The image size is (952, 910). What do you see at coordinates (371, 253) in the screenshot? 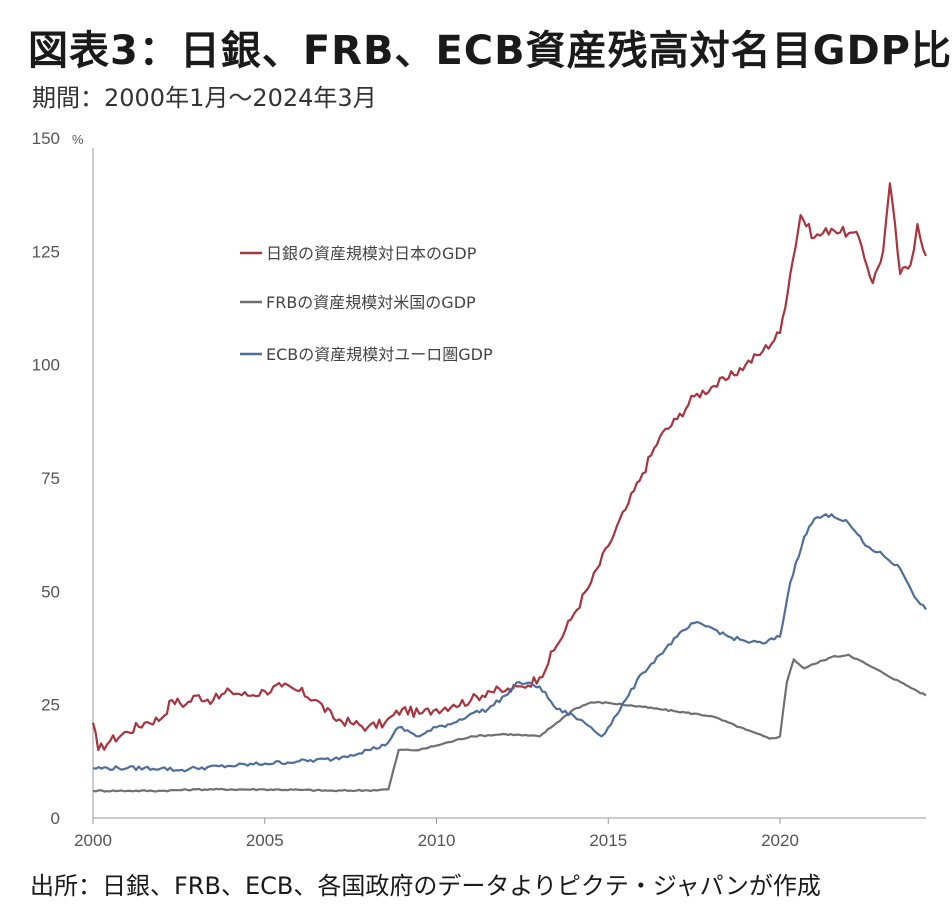
I see `legend-label-1: 日銀の資産規模対日本のGDP` at bounding box center [371, 253].